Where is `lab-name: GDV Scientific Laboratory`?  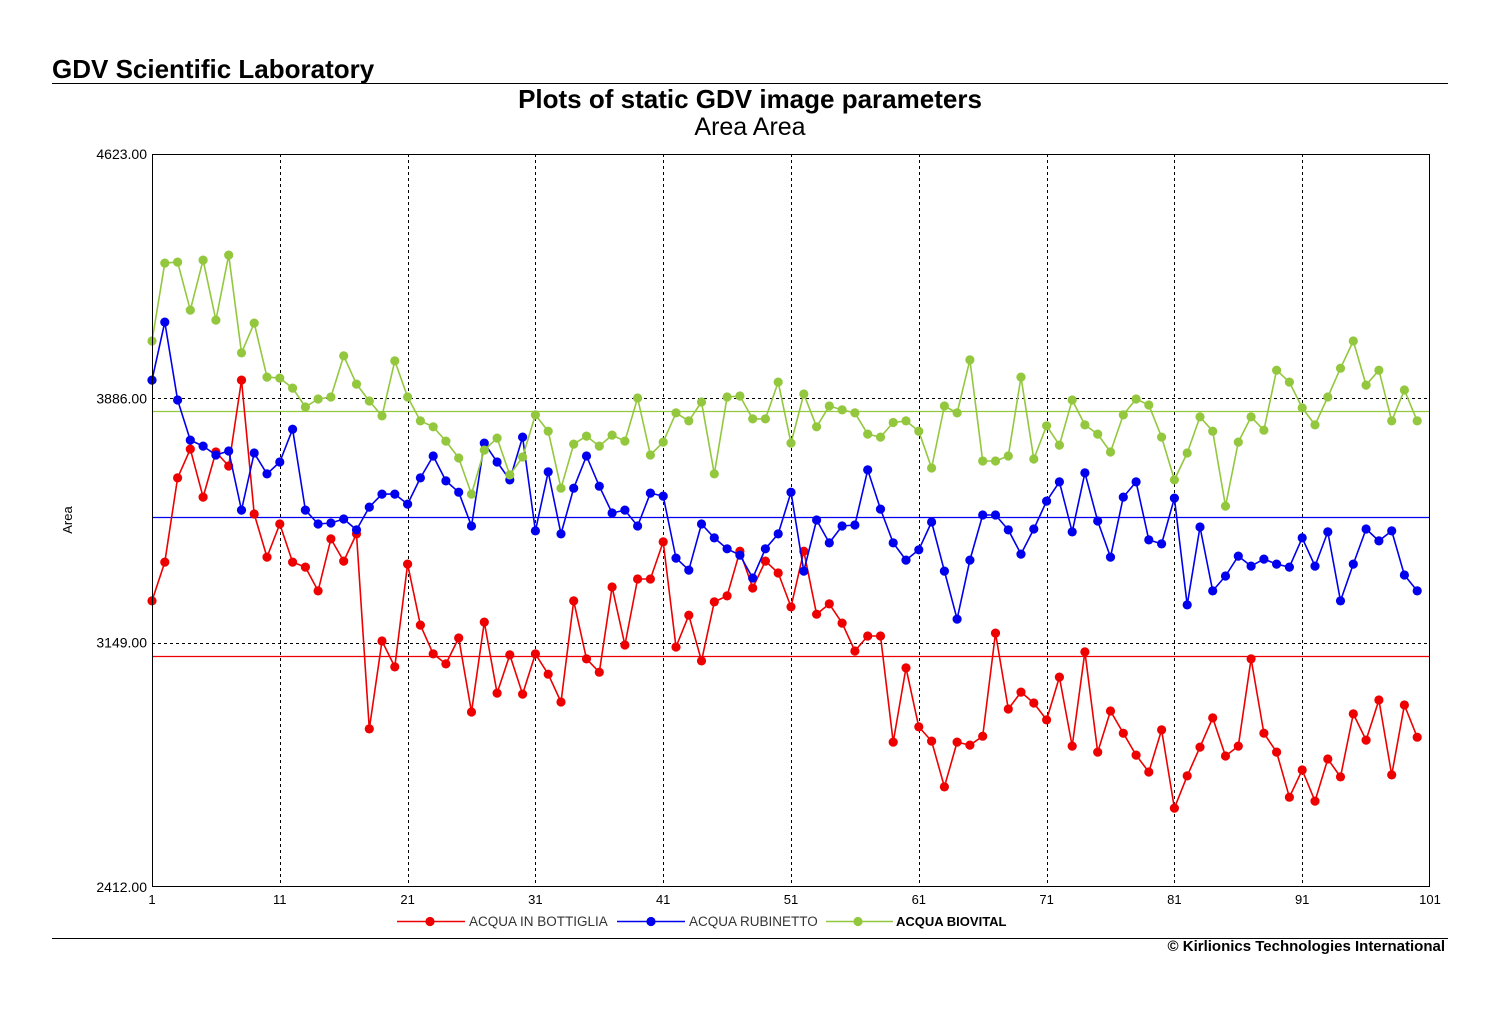 lab-name: GDV Scientific Laboratory is located at coordinates (213, 69).